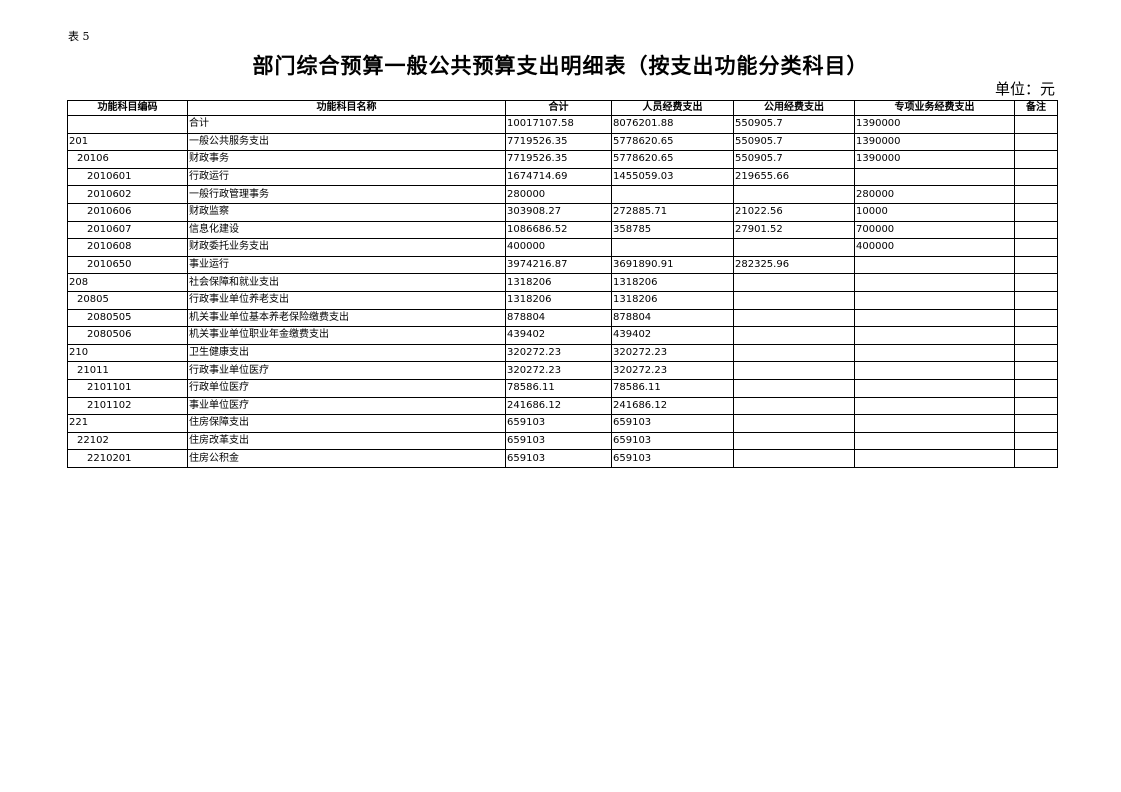 The height and width of the screenshot is (792, 1121). What do you see at coordinates (558, 441) in the screenshot?
I see `cell-total: 659103` at bounding box center [558, 441].